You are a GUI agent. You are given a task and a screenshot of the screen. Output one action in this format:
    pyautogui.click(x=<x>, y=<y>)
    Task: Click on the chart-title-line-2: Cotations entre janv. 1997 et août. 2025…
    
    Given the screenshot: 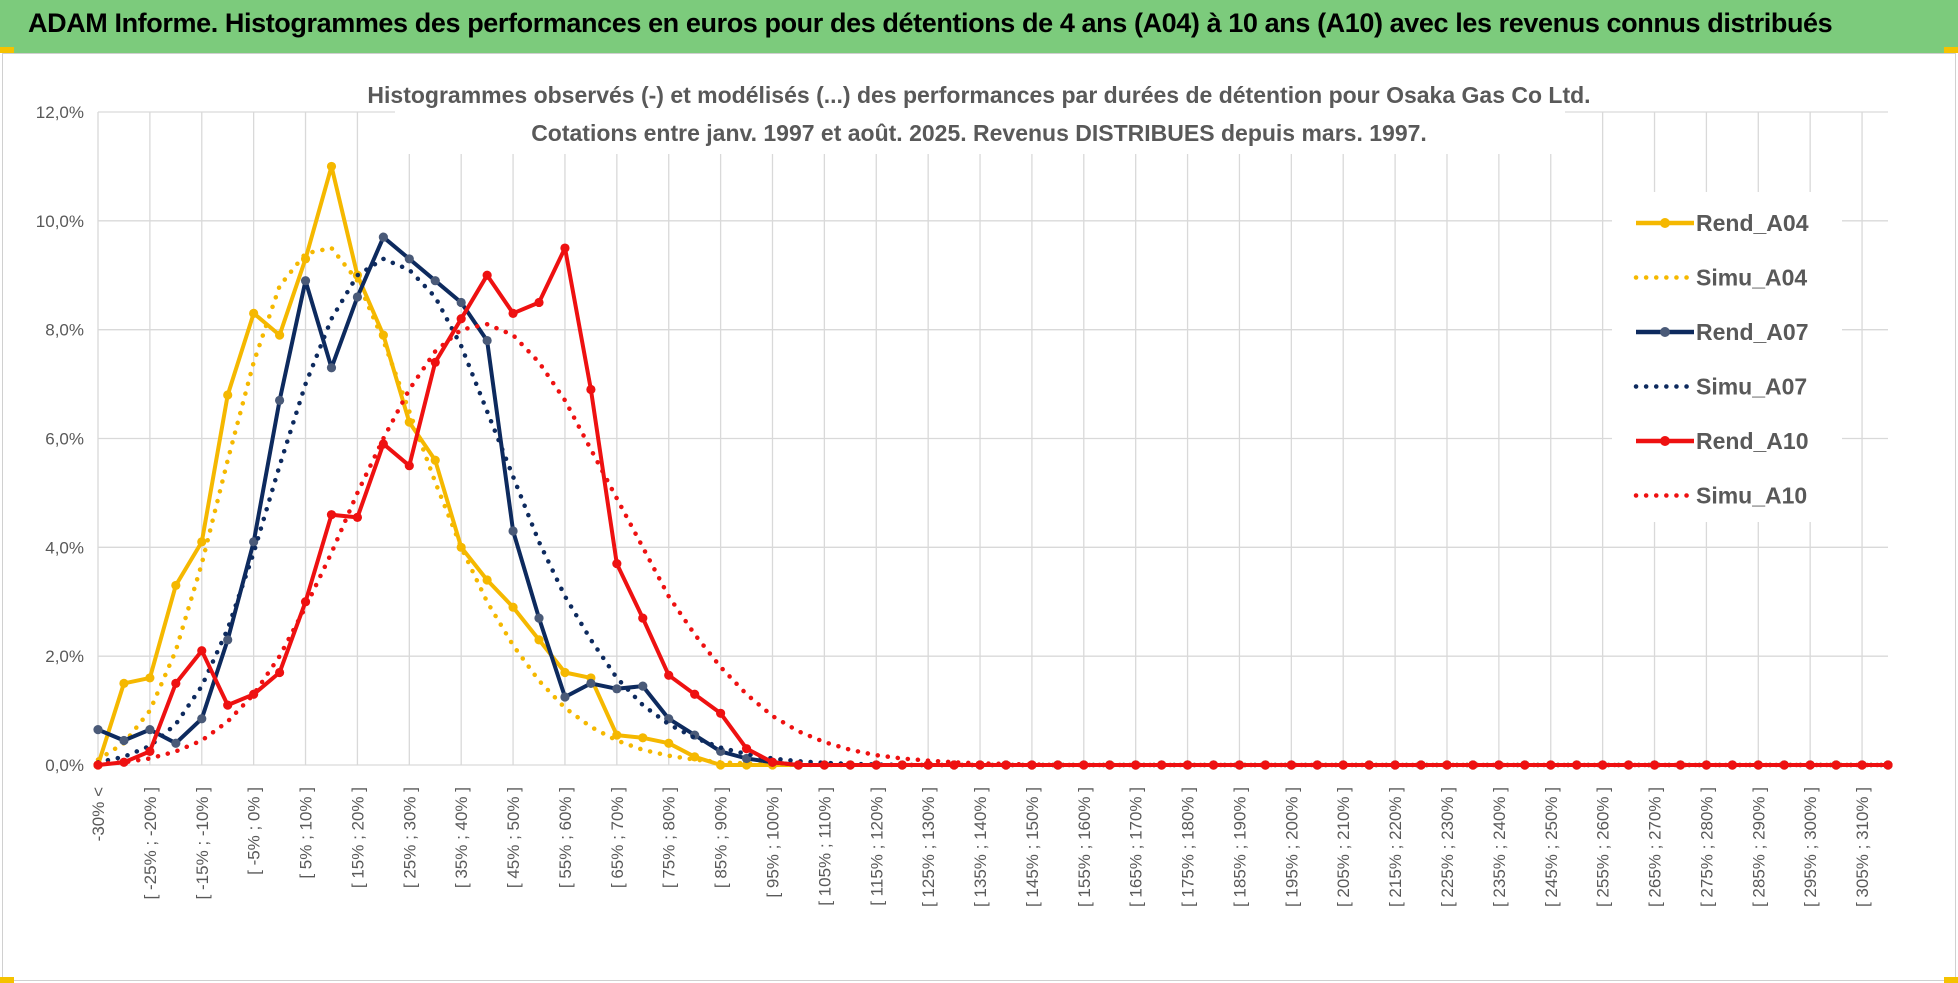 What is the action you would take?
    pyautogui.click(x=979, y=133)
    